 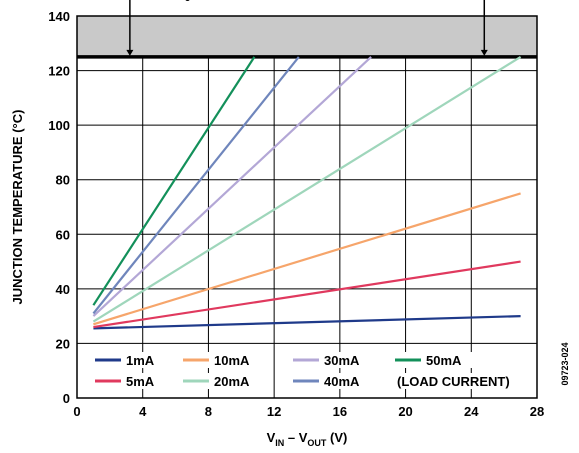 I want to click on limit-band-fill, so click(x=307, y=36).